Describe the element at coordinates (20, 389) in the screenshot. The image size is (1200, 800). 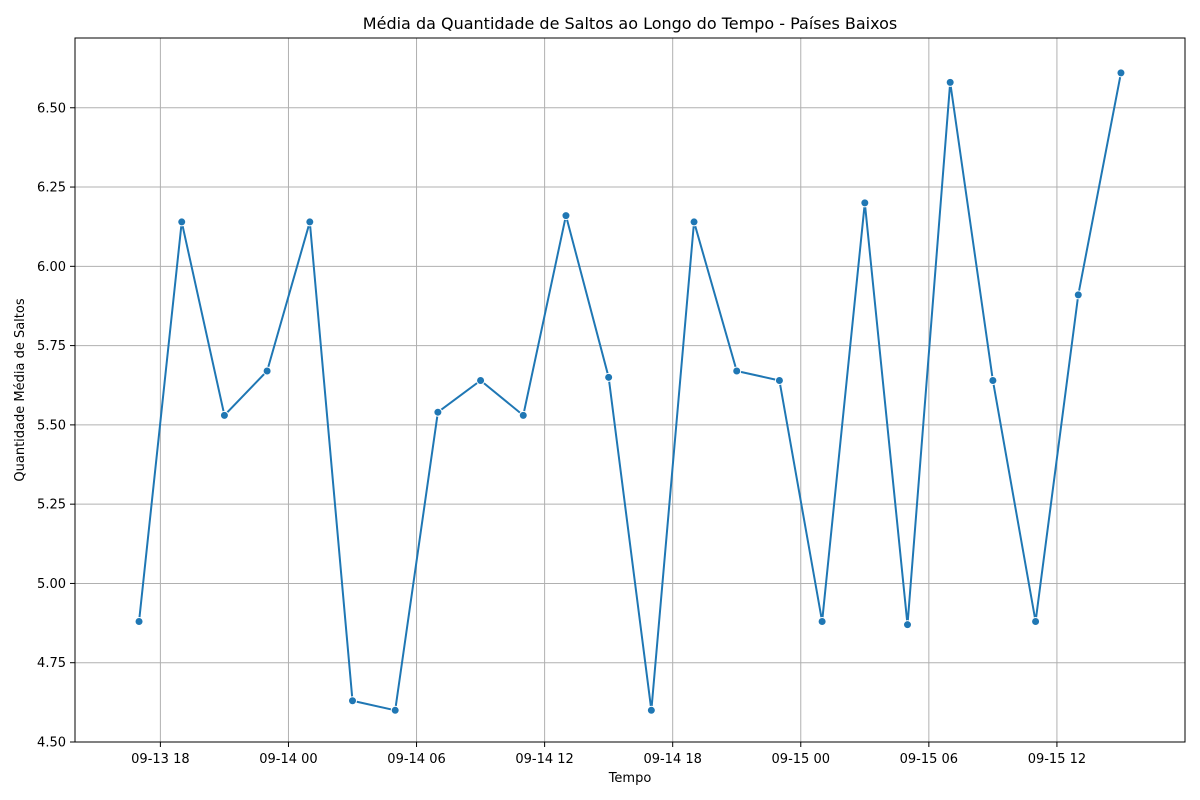
I see `y-axis-label: Quantidade Média de Saltos` at that location.